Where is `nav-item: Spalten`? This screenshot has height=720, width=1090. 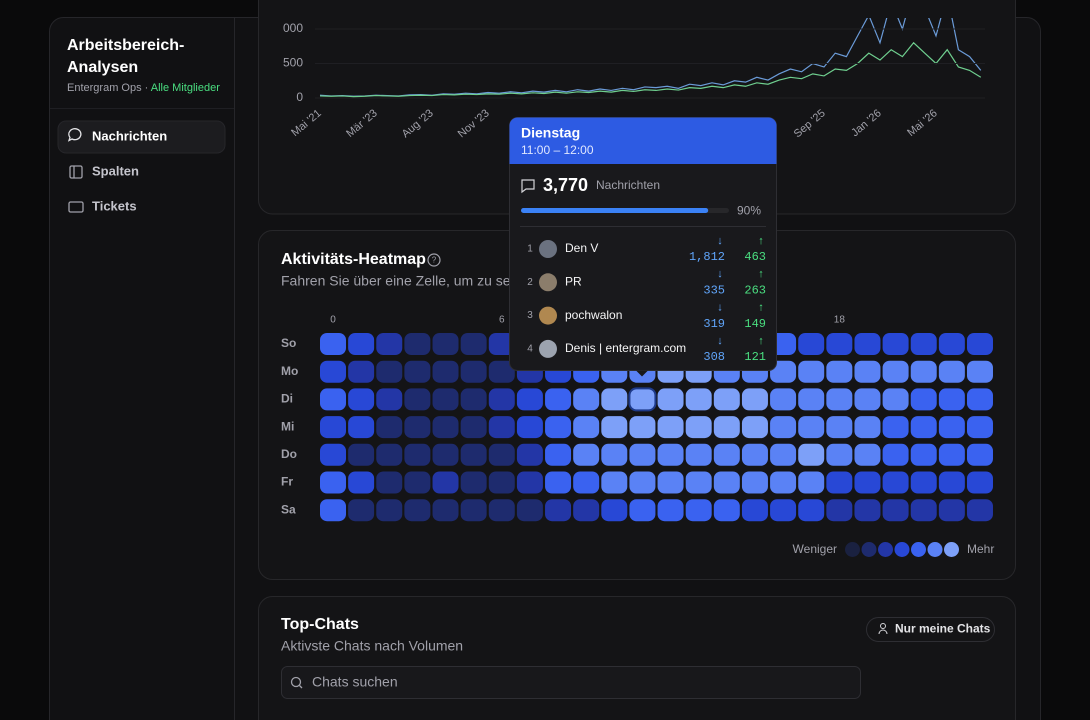
nav-item: Spalten is located at coordinates (115, 170).